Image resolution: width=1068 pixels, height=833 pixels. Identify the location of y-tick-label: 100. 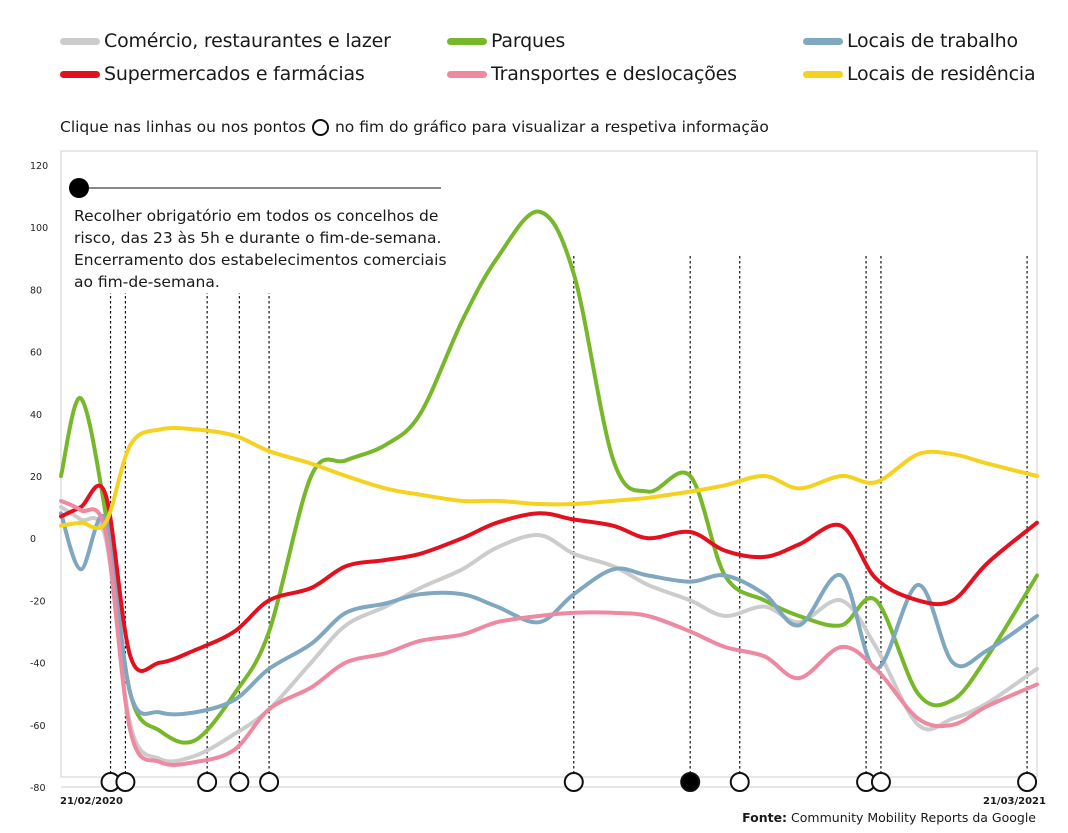
(39, 228).